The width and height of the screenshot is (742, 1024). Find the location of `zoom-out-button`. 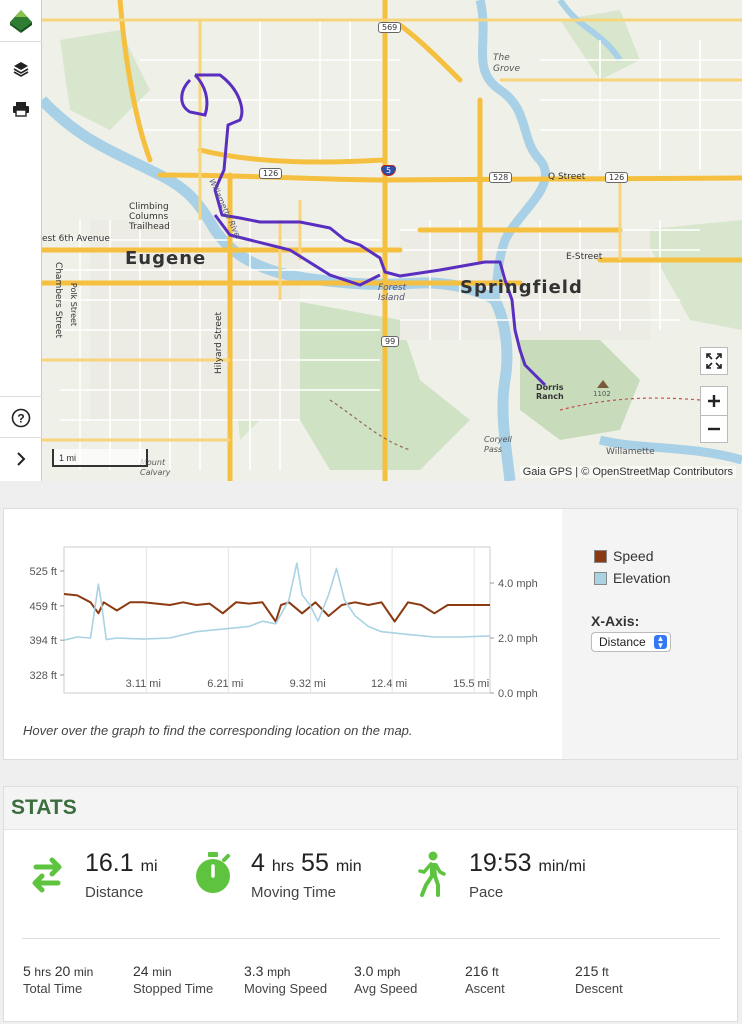

zoom-out-button is located at coordinates (714, 429).